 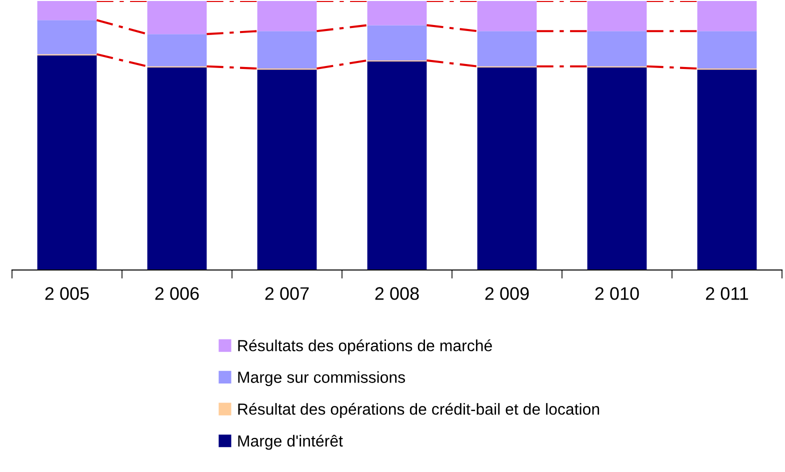 What do you see at coordinates (177, 293) in the screenshot?
I see `x-tick-label: 2 006` at bounding box center [177, 293].